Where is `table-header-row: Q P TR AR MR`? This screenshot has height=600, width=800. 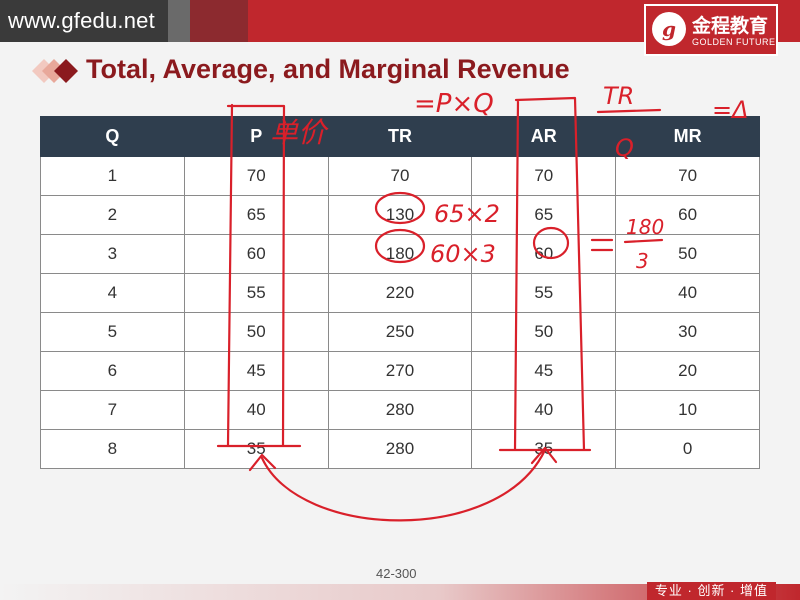 table-header-row: Q P TR AR MR is located at coordinates (400, 136).